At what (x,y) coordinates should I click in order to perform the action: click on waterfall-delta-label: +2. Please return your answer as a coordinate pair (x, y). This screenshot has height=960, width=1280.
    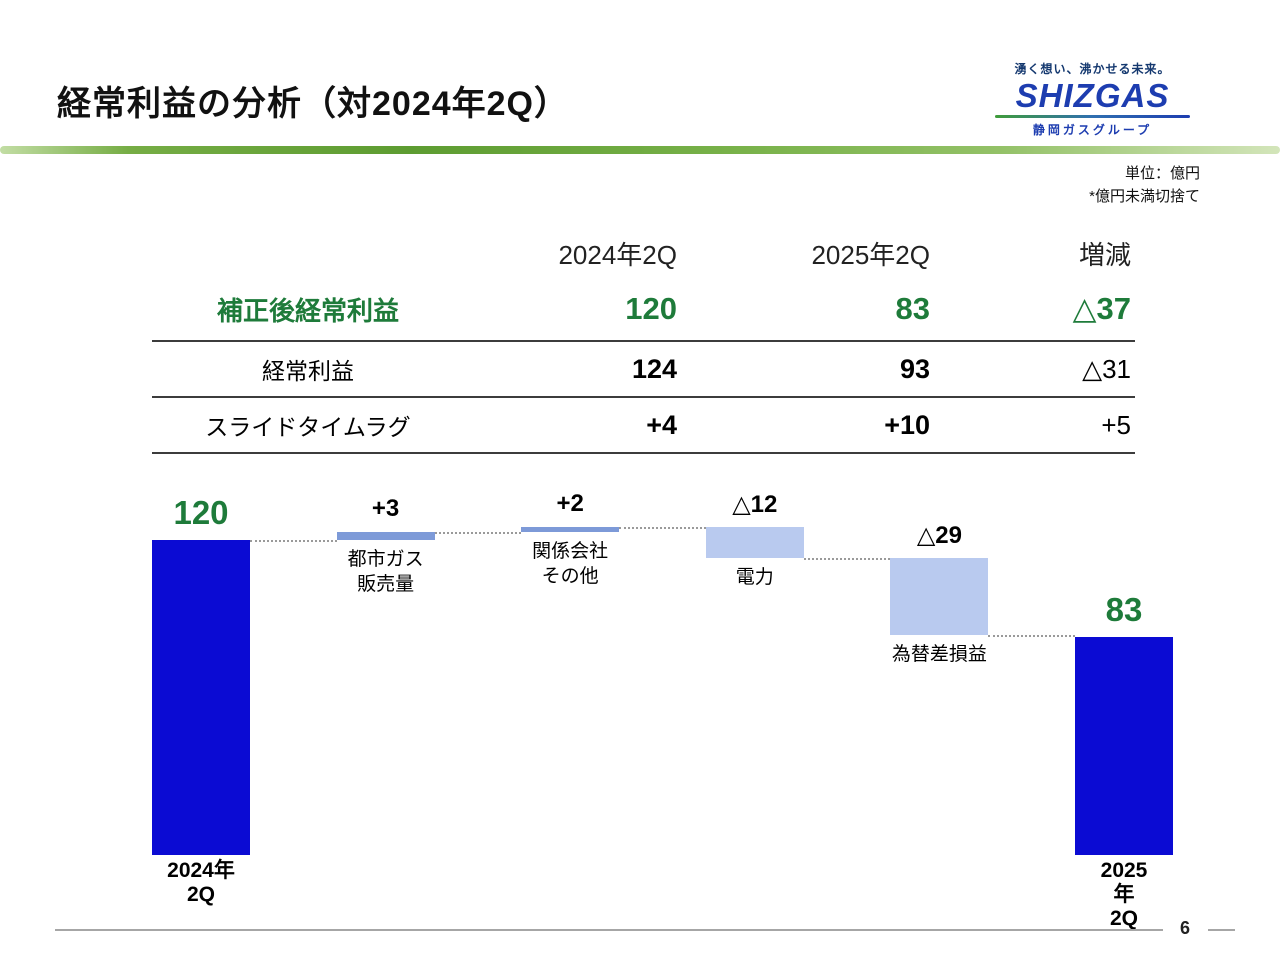
    Looking at the image, I should click on (570, 503).